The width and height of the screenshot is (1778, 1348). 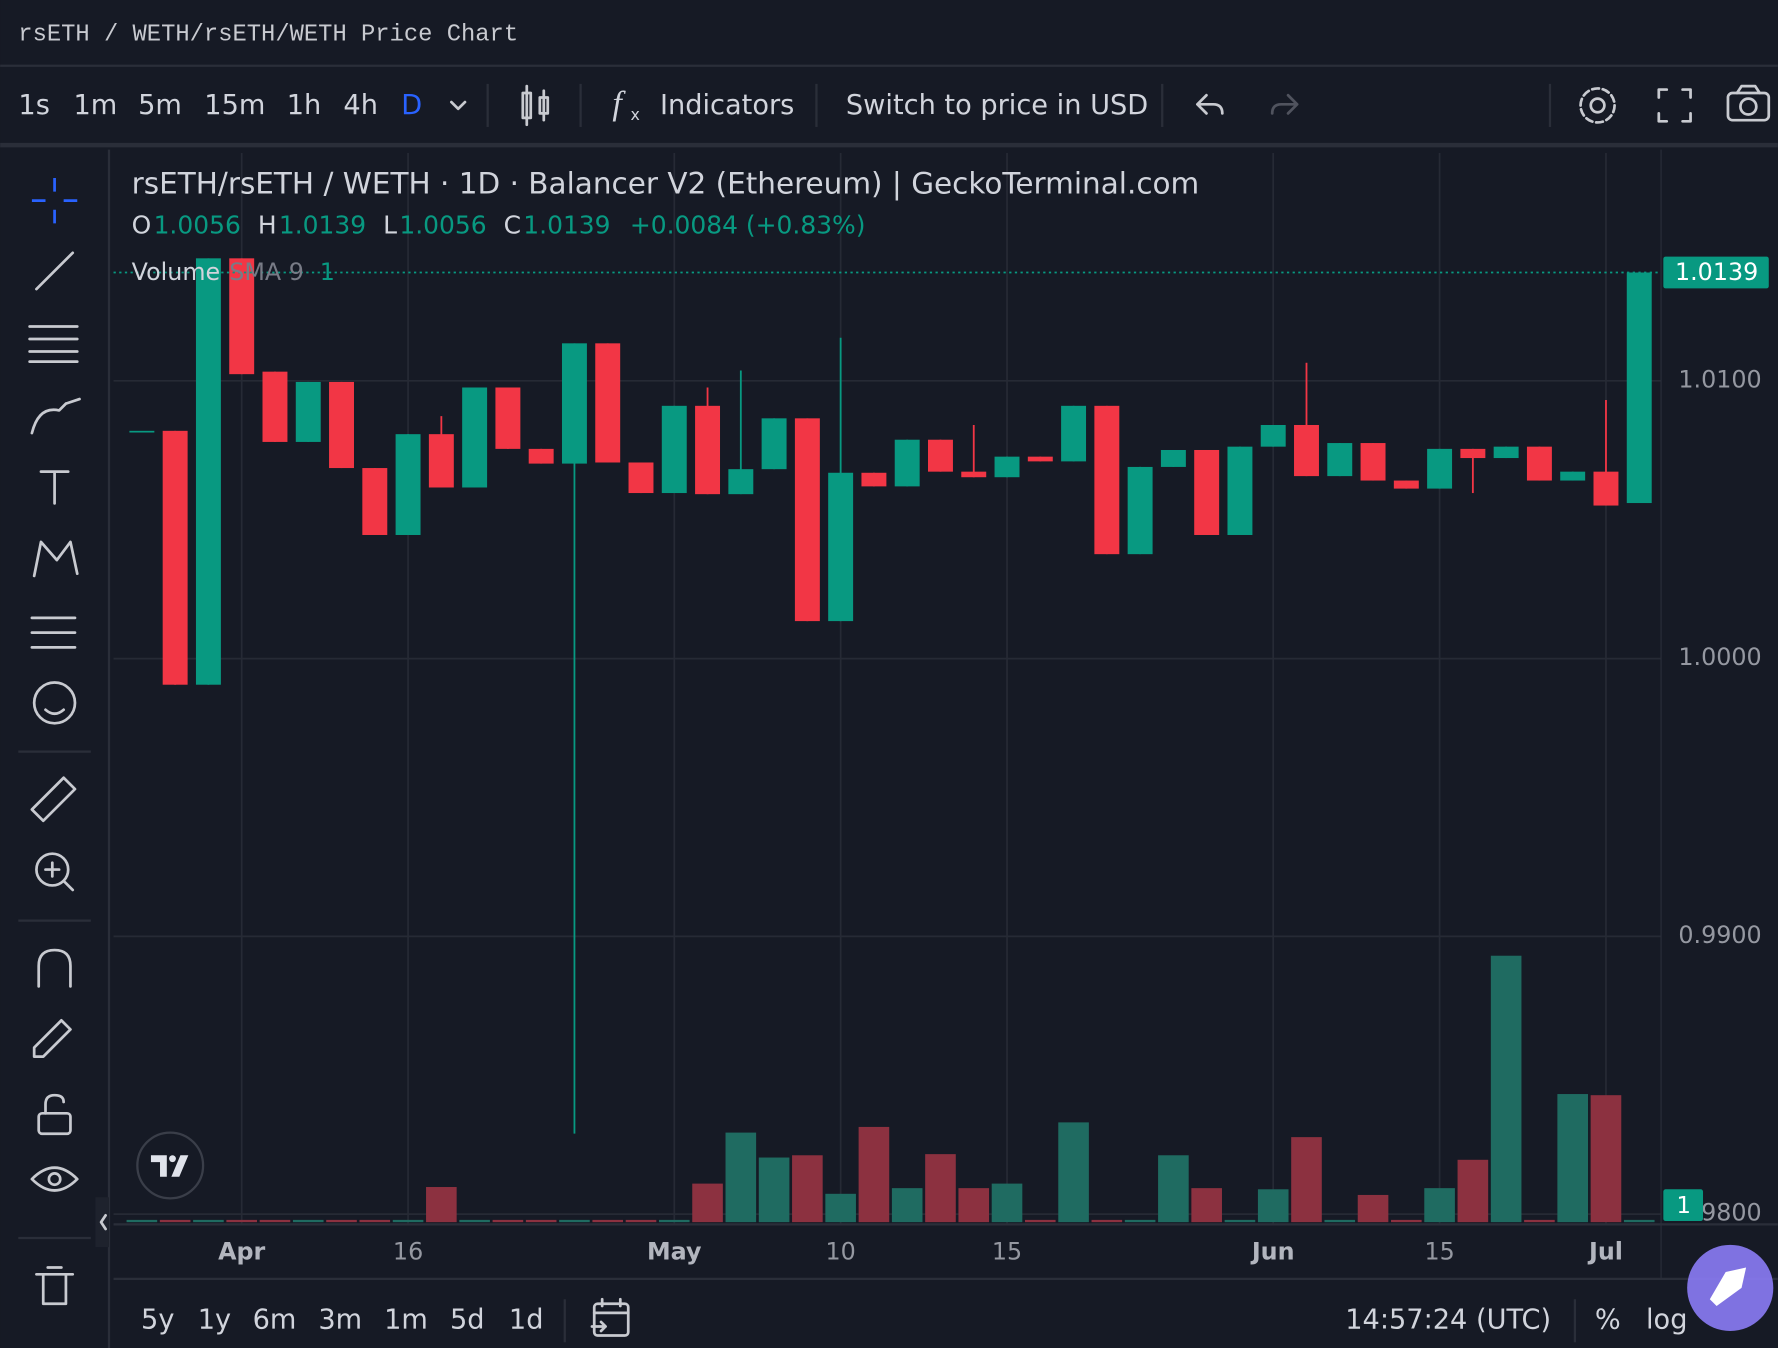 What do you see at coordinates (1748, 103) in the screenshot?
I see `screenshot-button` at bounding box center [1748, 103].